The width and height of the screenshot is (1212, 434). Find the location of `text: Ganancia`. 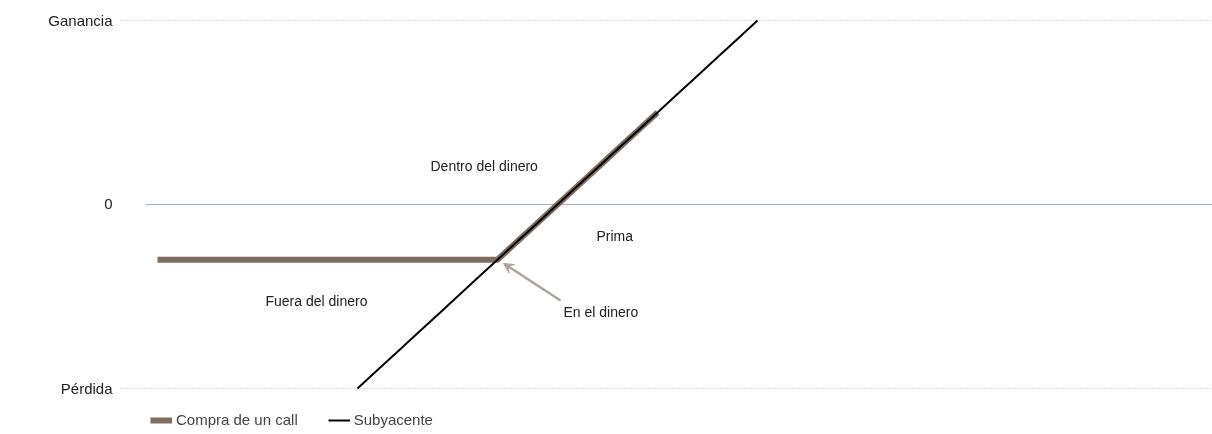

text: Ganancia is located at coordinates (81, 20).